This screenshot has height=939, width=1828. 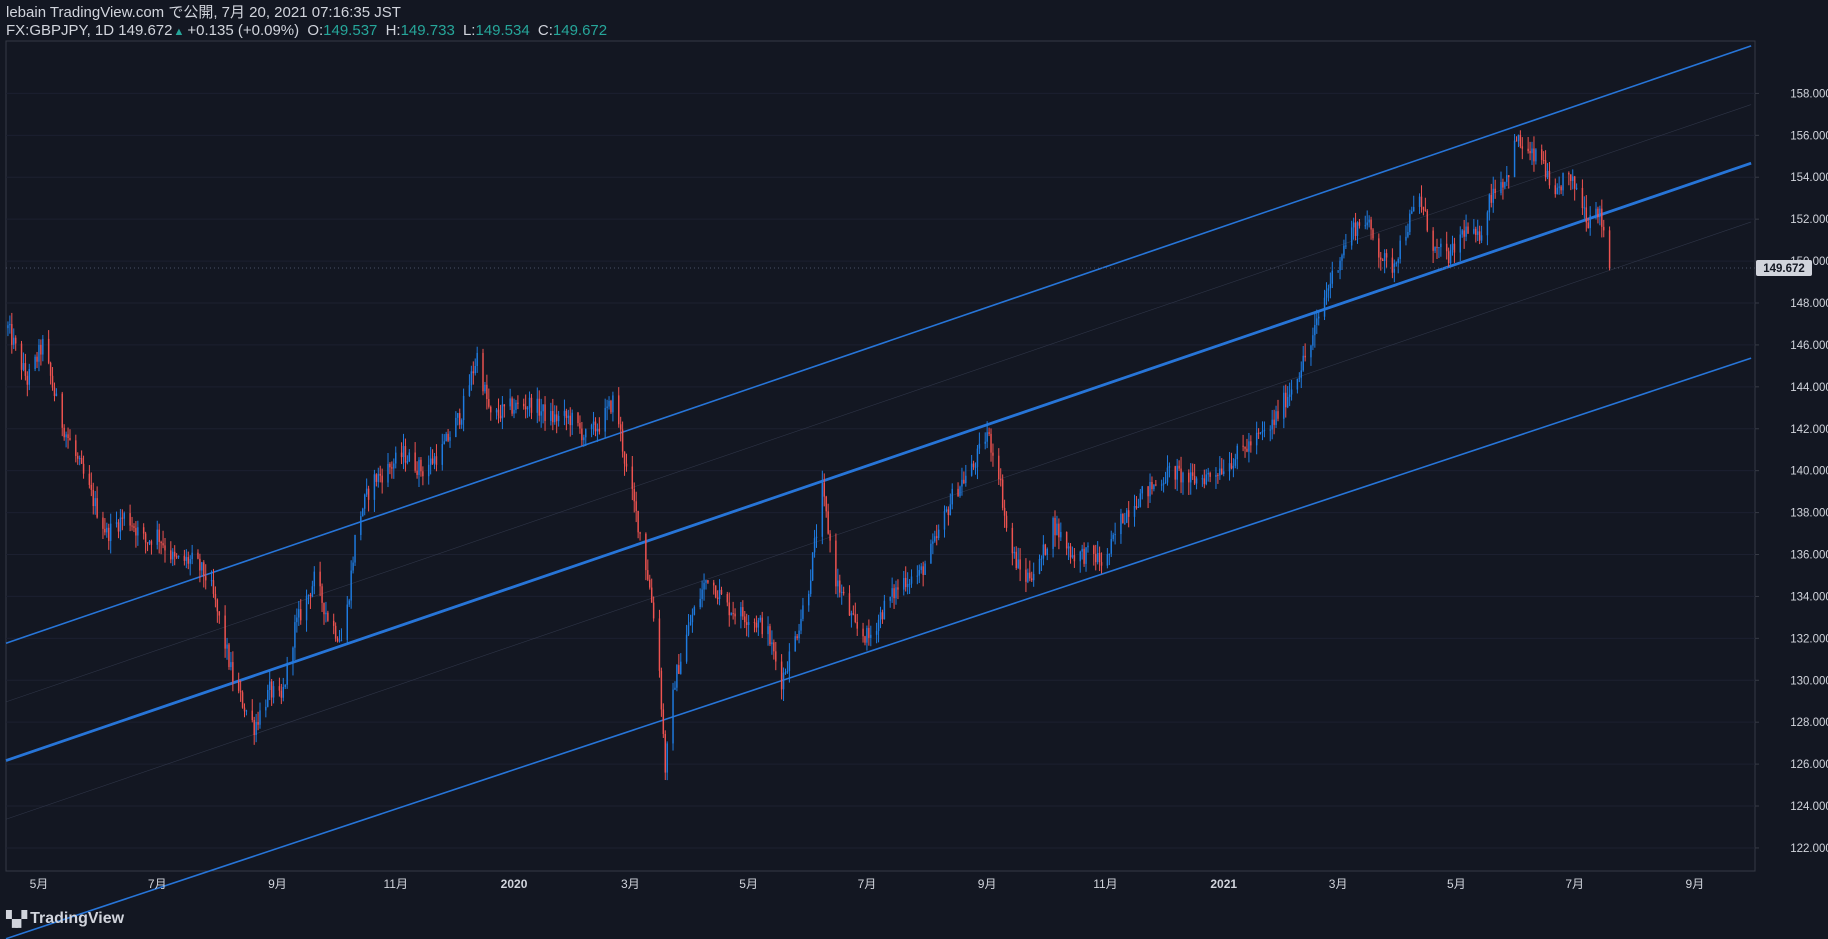 I want to click on tradingview-logo: ▚▞ TradingView, so click(x=65, y=919).